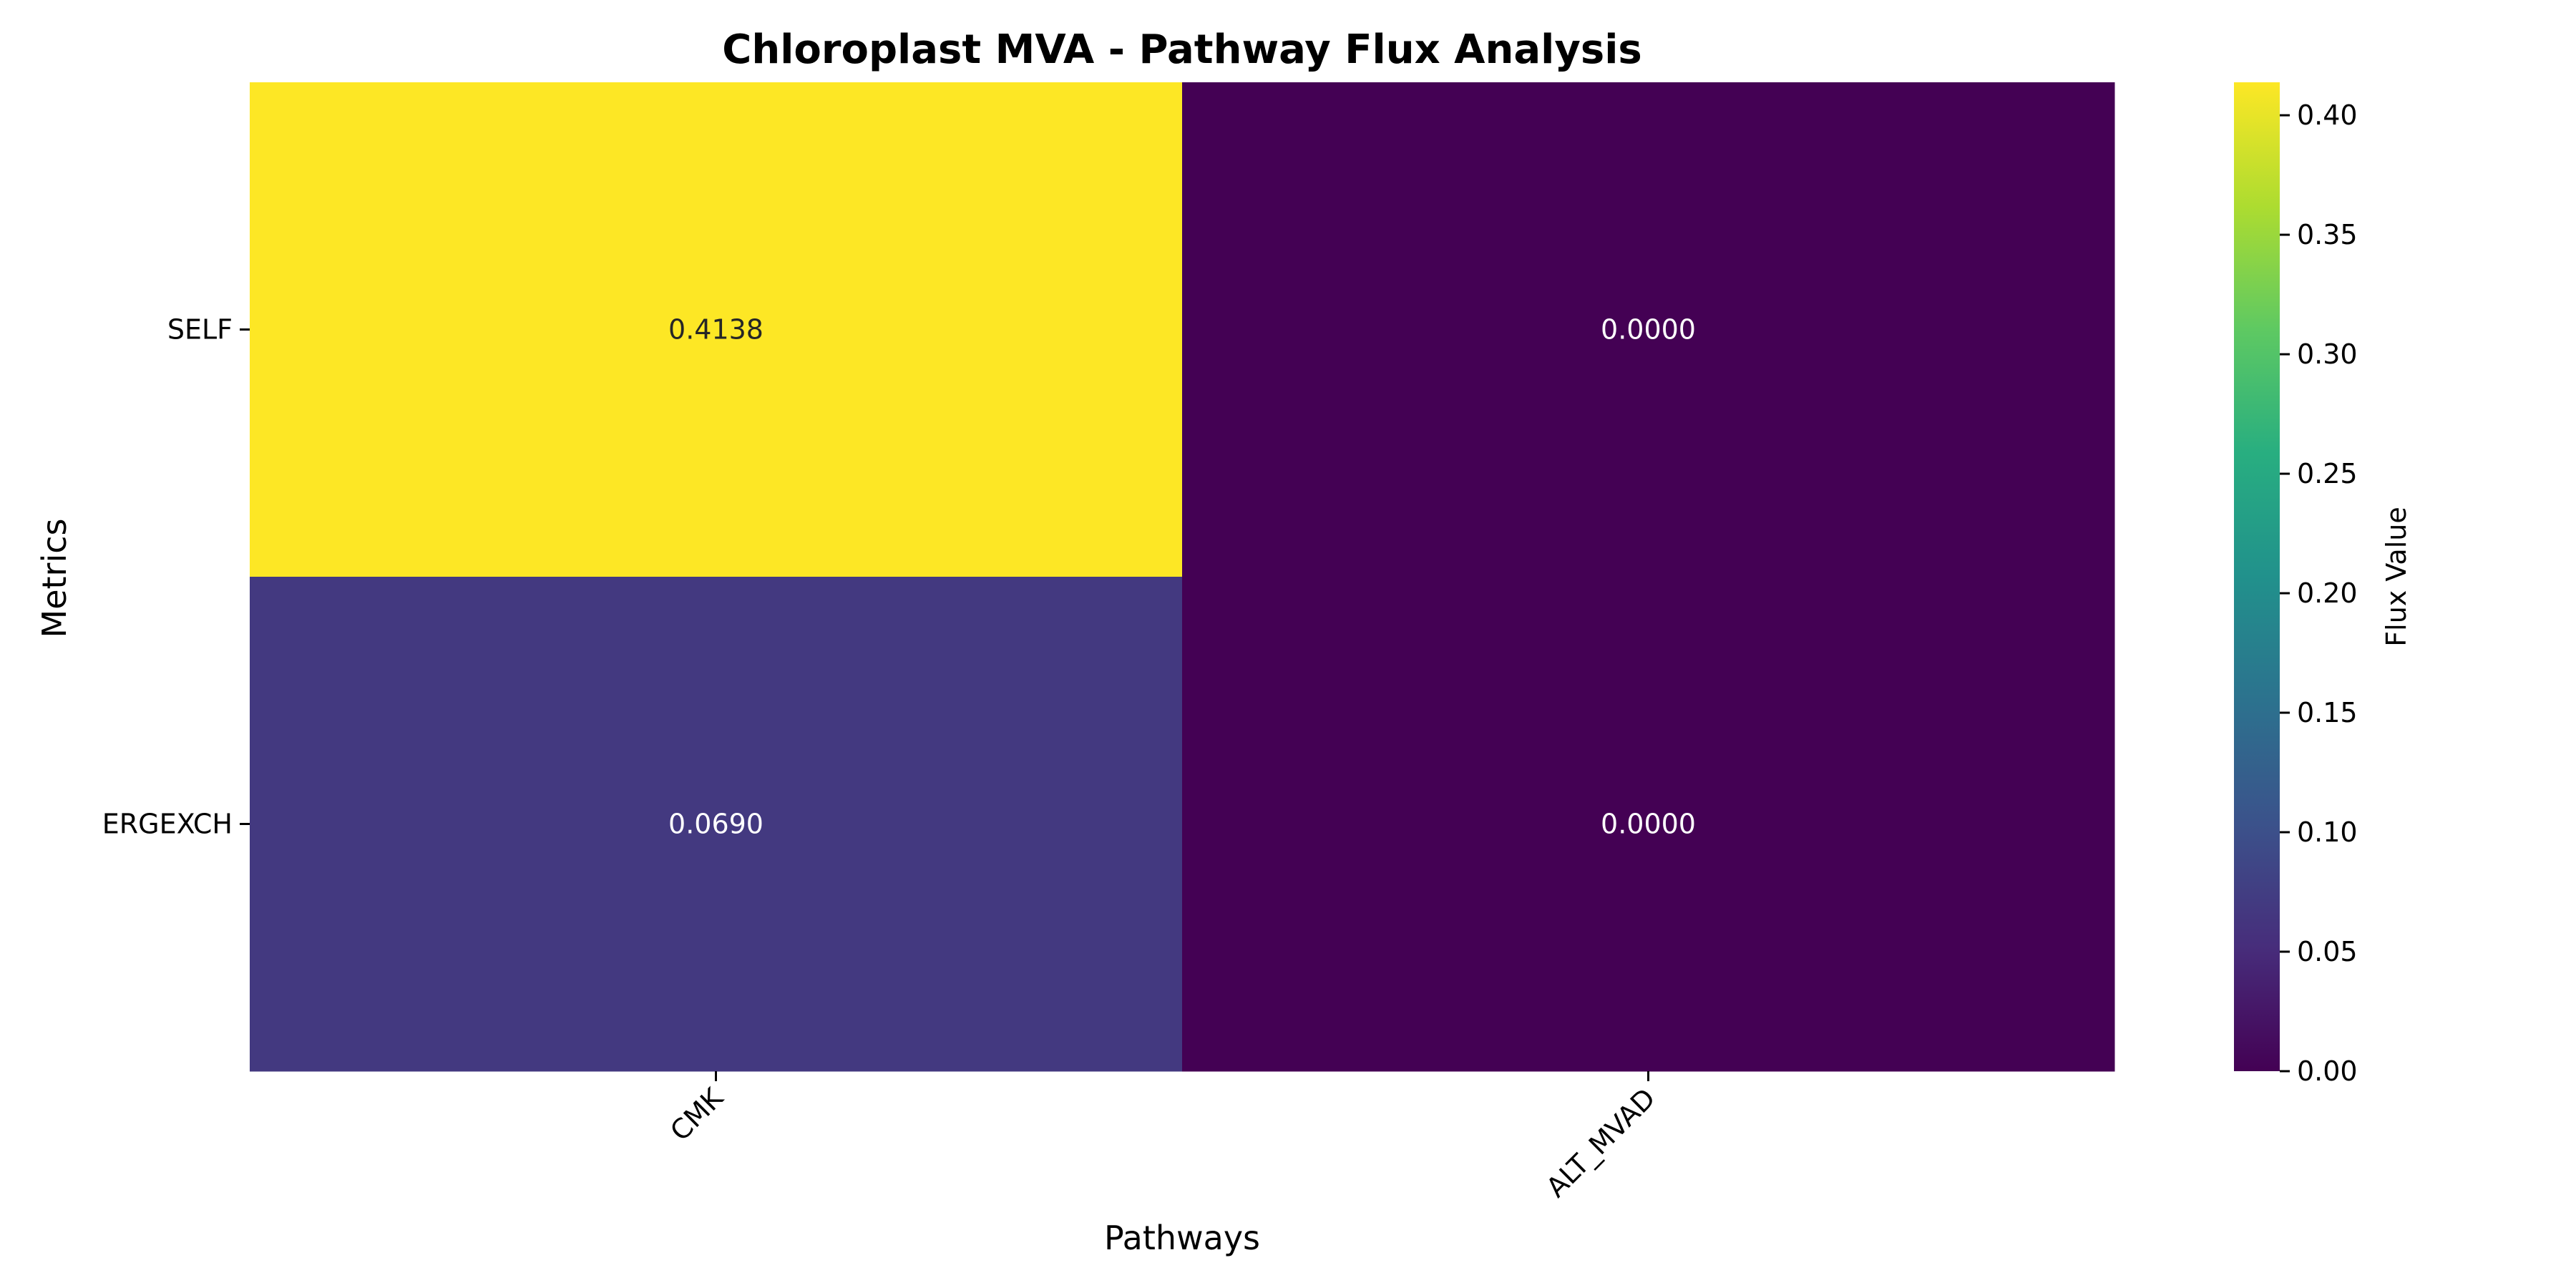 This screenshot has height=1288, width=2576. What do you see at coordinates (2327, 712) in the screenshot?
I see `colorbar-tick-label: 0.15` at bounding box center [2327, 712].